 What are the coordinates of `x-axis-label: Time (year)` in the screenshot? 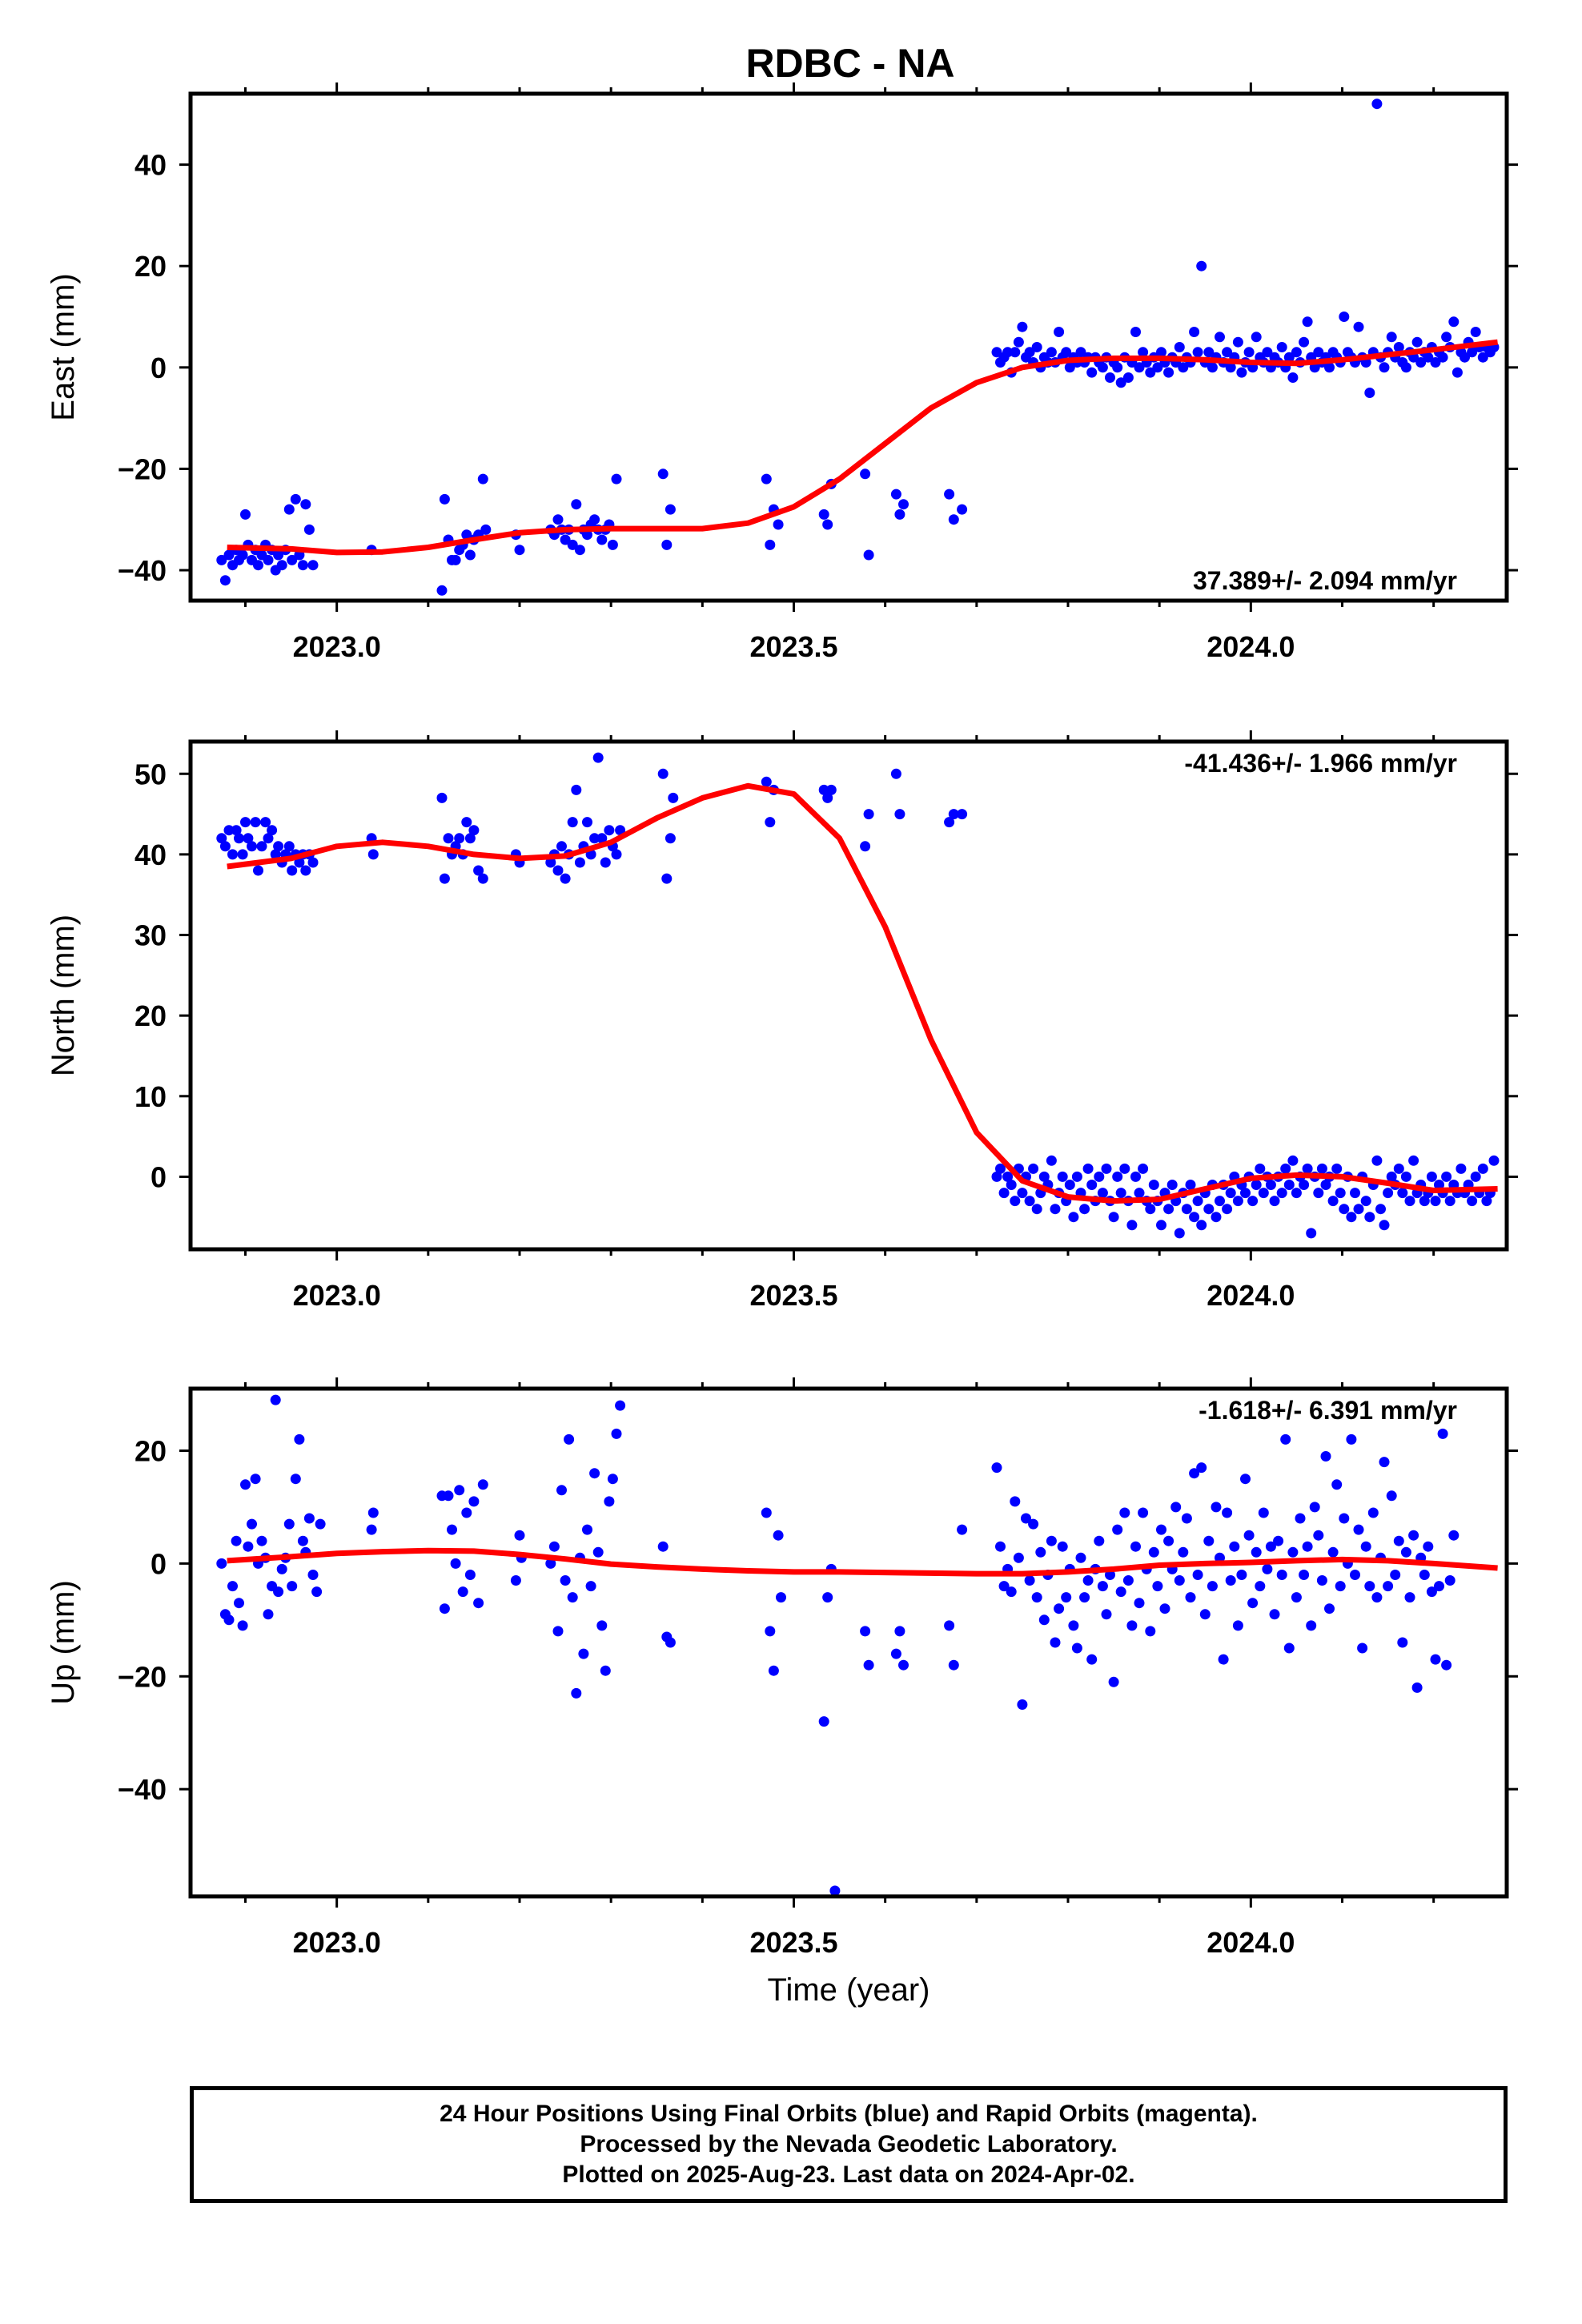 It's located at (849, 1990).